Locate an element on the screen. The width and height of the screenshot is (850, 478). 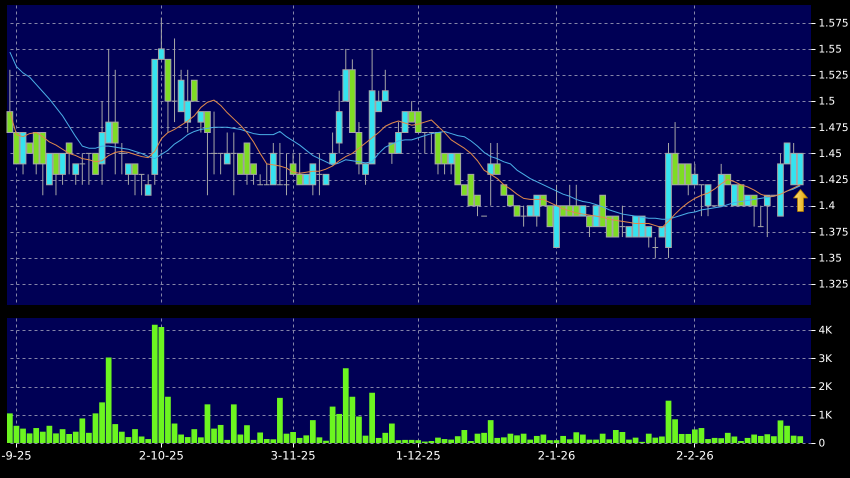
y-tick-label: 1.35 is located at coordinates (830, 258).